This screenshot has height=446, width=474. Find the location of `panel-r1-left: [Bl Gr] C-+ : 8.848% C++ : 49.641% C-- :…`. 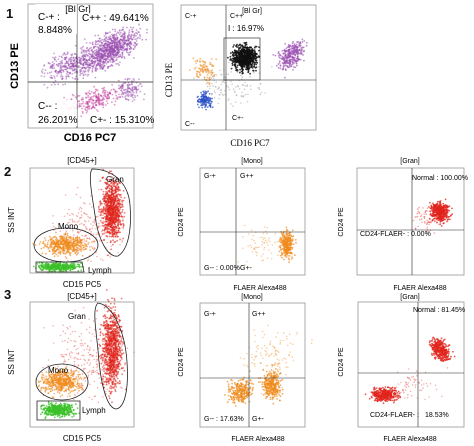

panel-r1-left: [Bl Gr] C-+ : 8.848% C++ : 49.641% C-- :… is located at coordinates (81, 73).